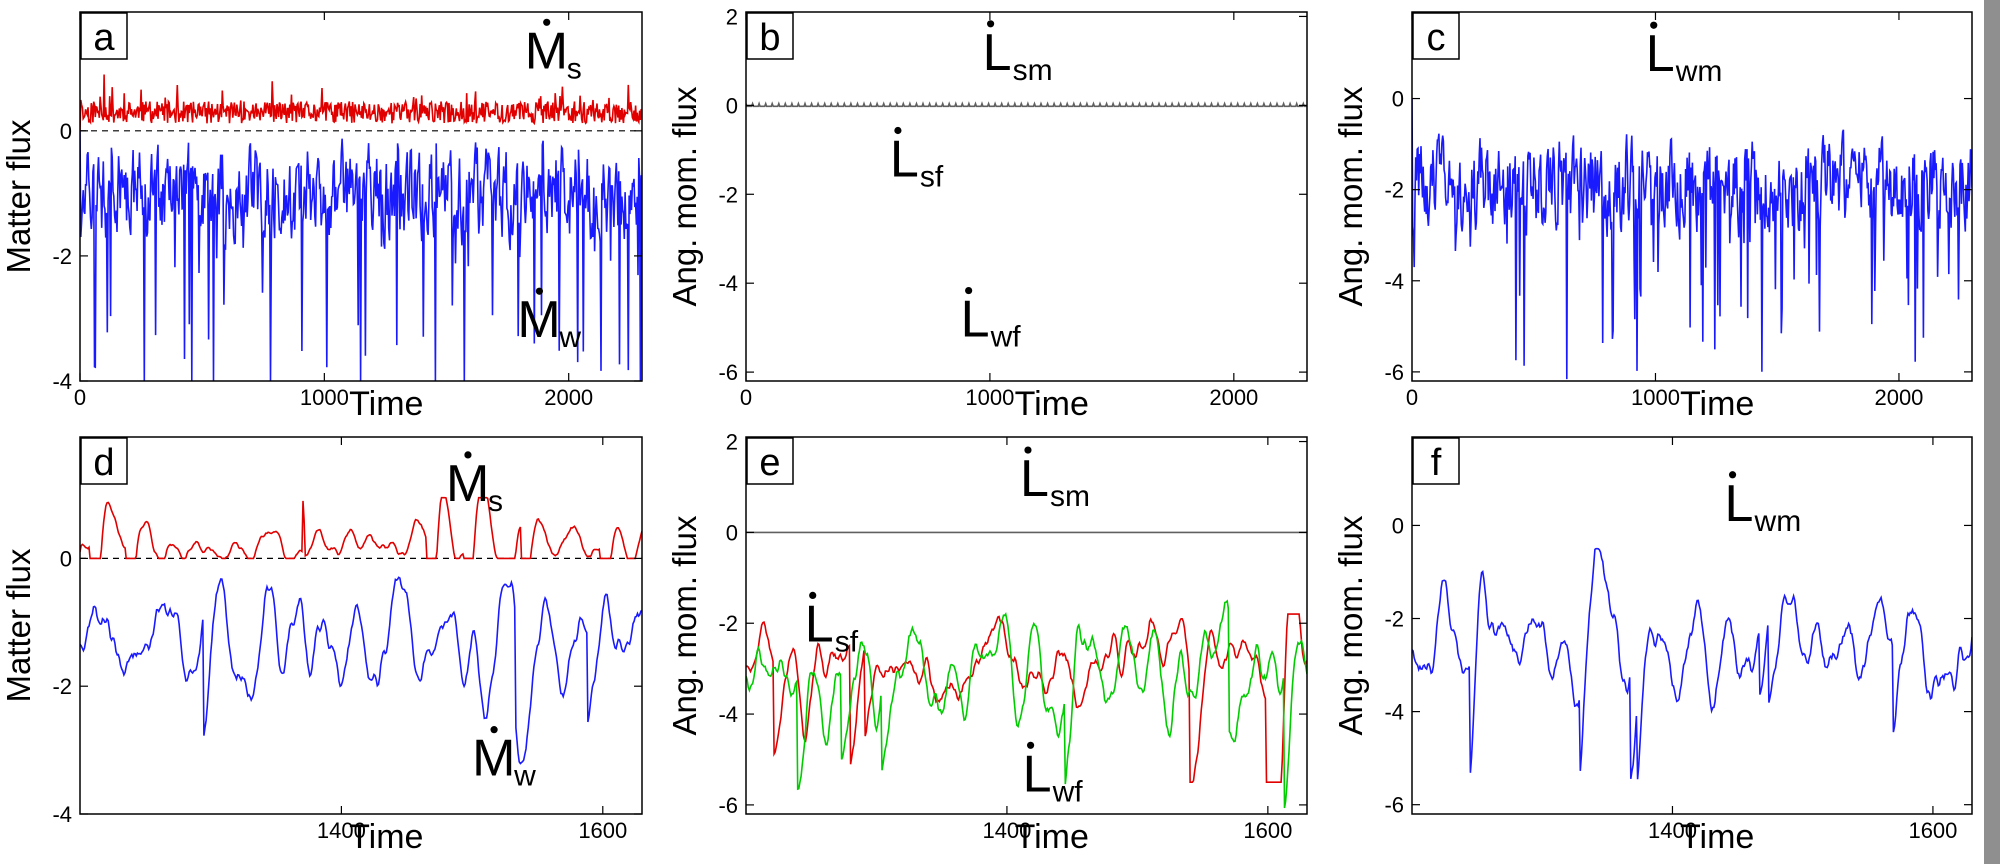 The image size is (2000, 864). What do you see at coordinates (1026, 104) in the screenshot?
I see `series-l-sm` at bounding box center [1026, 104].